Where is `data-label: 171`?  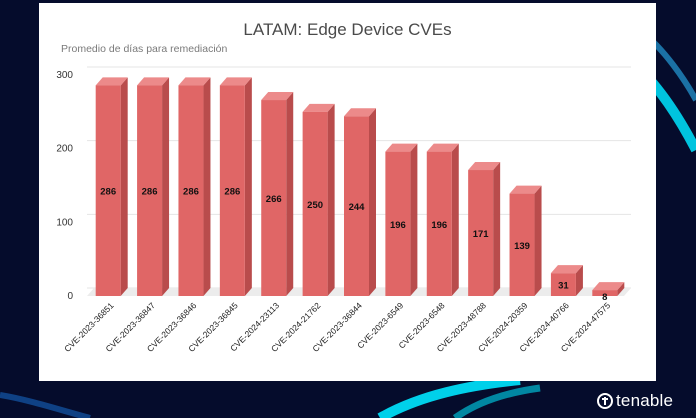
data-label: 171 is located at coordinates (481, 234).